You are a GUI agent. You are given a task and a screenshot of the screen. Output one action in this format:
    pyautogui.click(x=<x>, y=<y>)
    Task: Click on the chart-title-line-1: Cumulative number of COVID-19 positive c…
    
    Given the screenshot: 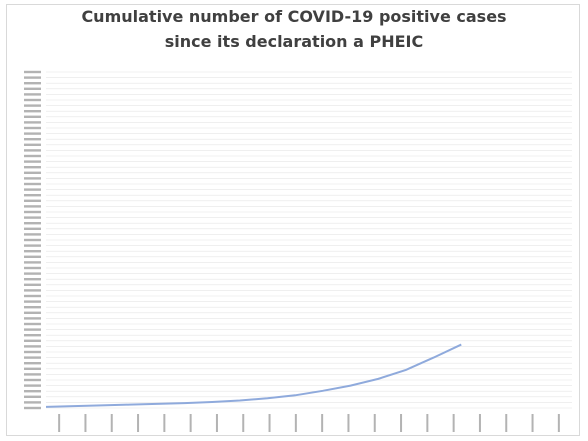 What is the action you would take?
    pyautogui.click(x=294, y=16)
    